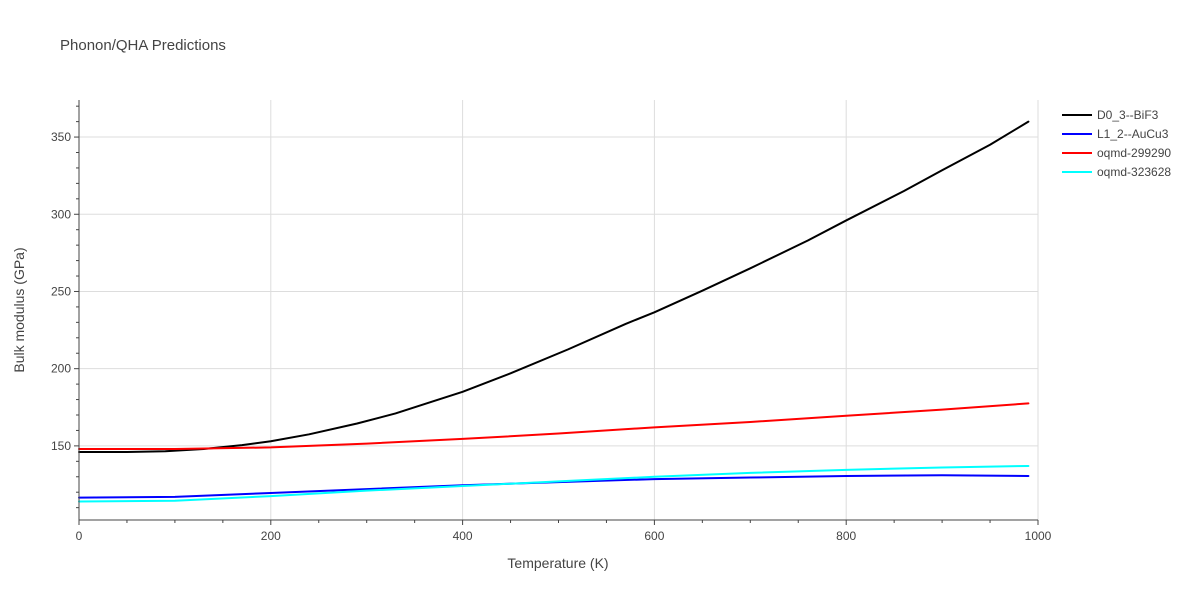 The width and height of the screenshot is (1200, 600). I want to click on y-tick-label: 300, so click(61, 214).